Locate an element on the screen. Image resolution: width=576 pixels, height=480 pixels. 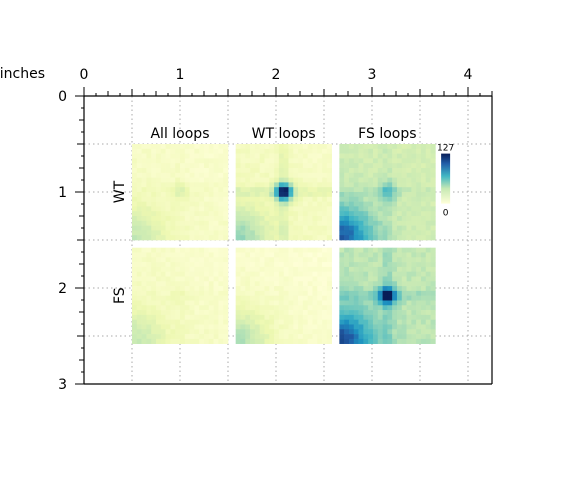
y-tick-label: 2 is located at coordinates (62, 289).